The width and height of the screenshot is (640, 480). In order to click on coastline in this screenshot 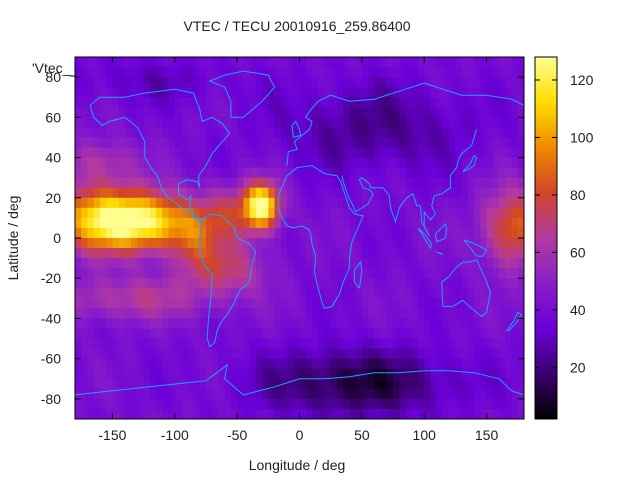, I will do `click(358, 274)`.